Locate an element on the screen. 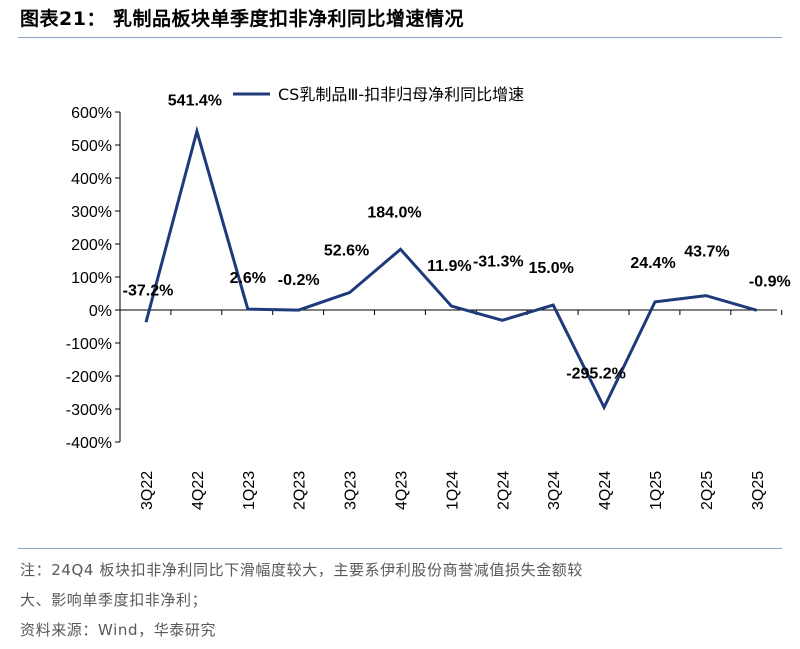 This screenshot has width=800, height=649. data-label: 541.4% is located at coordinates (195, 100).